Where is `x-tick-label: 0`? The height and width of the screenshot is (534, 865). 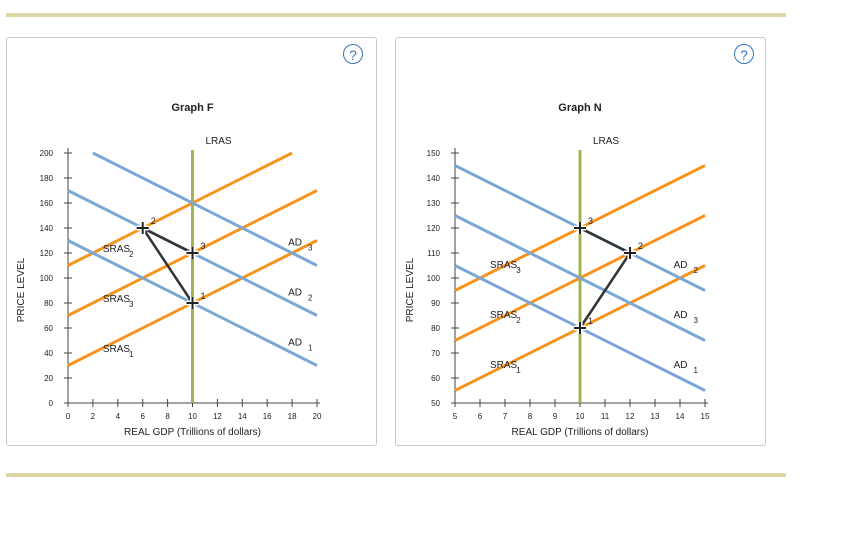
x-tick-label: 0 is located at coordinates (68, 416).